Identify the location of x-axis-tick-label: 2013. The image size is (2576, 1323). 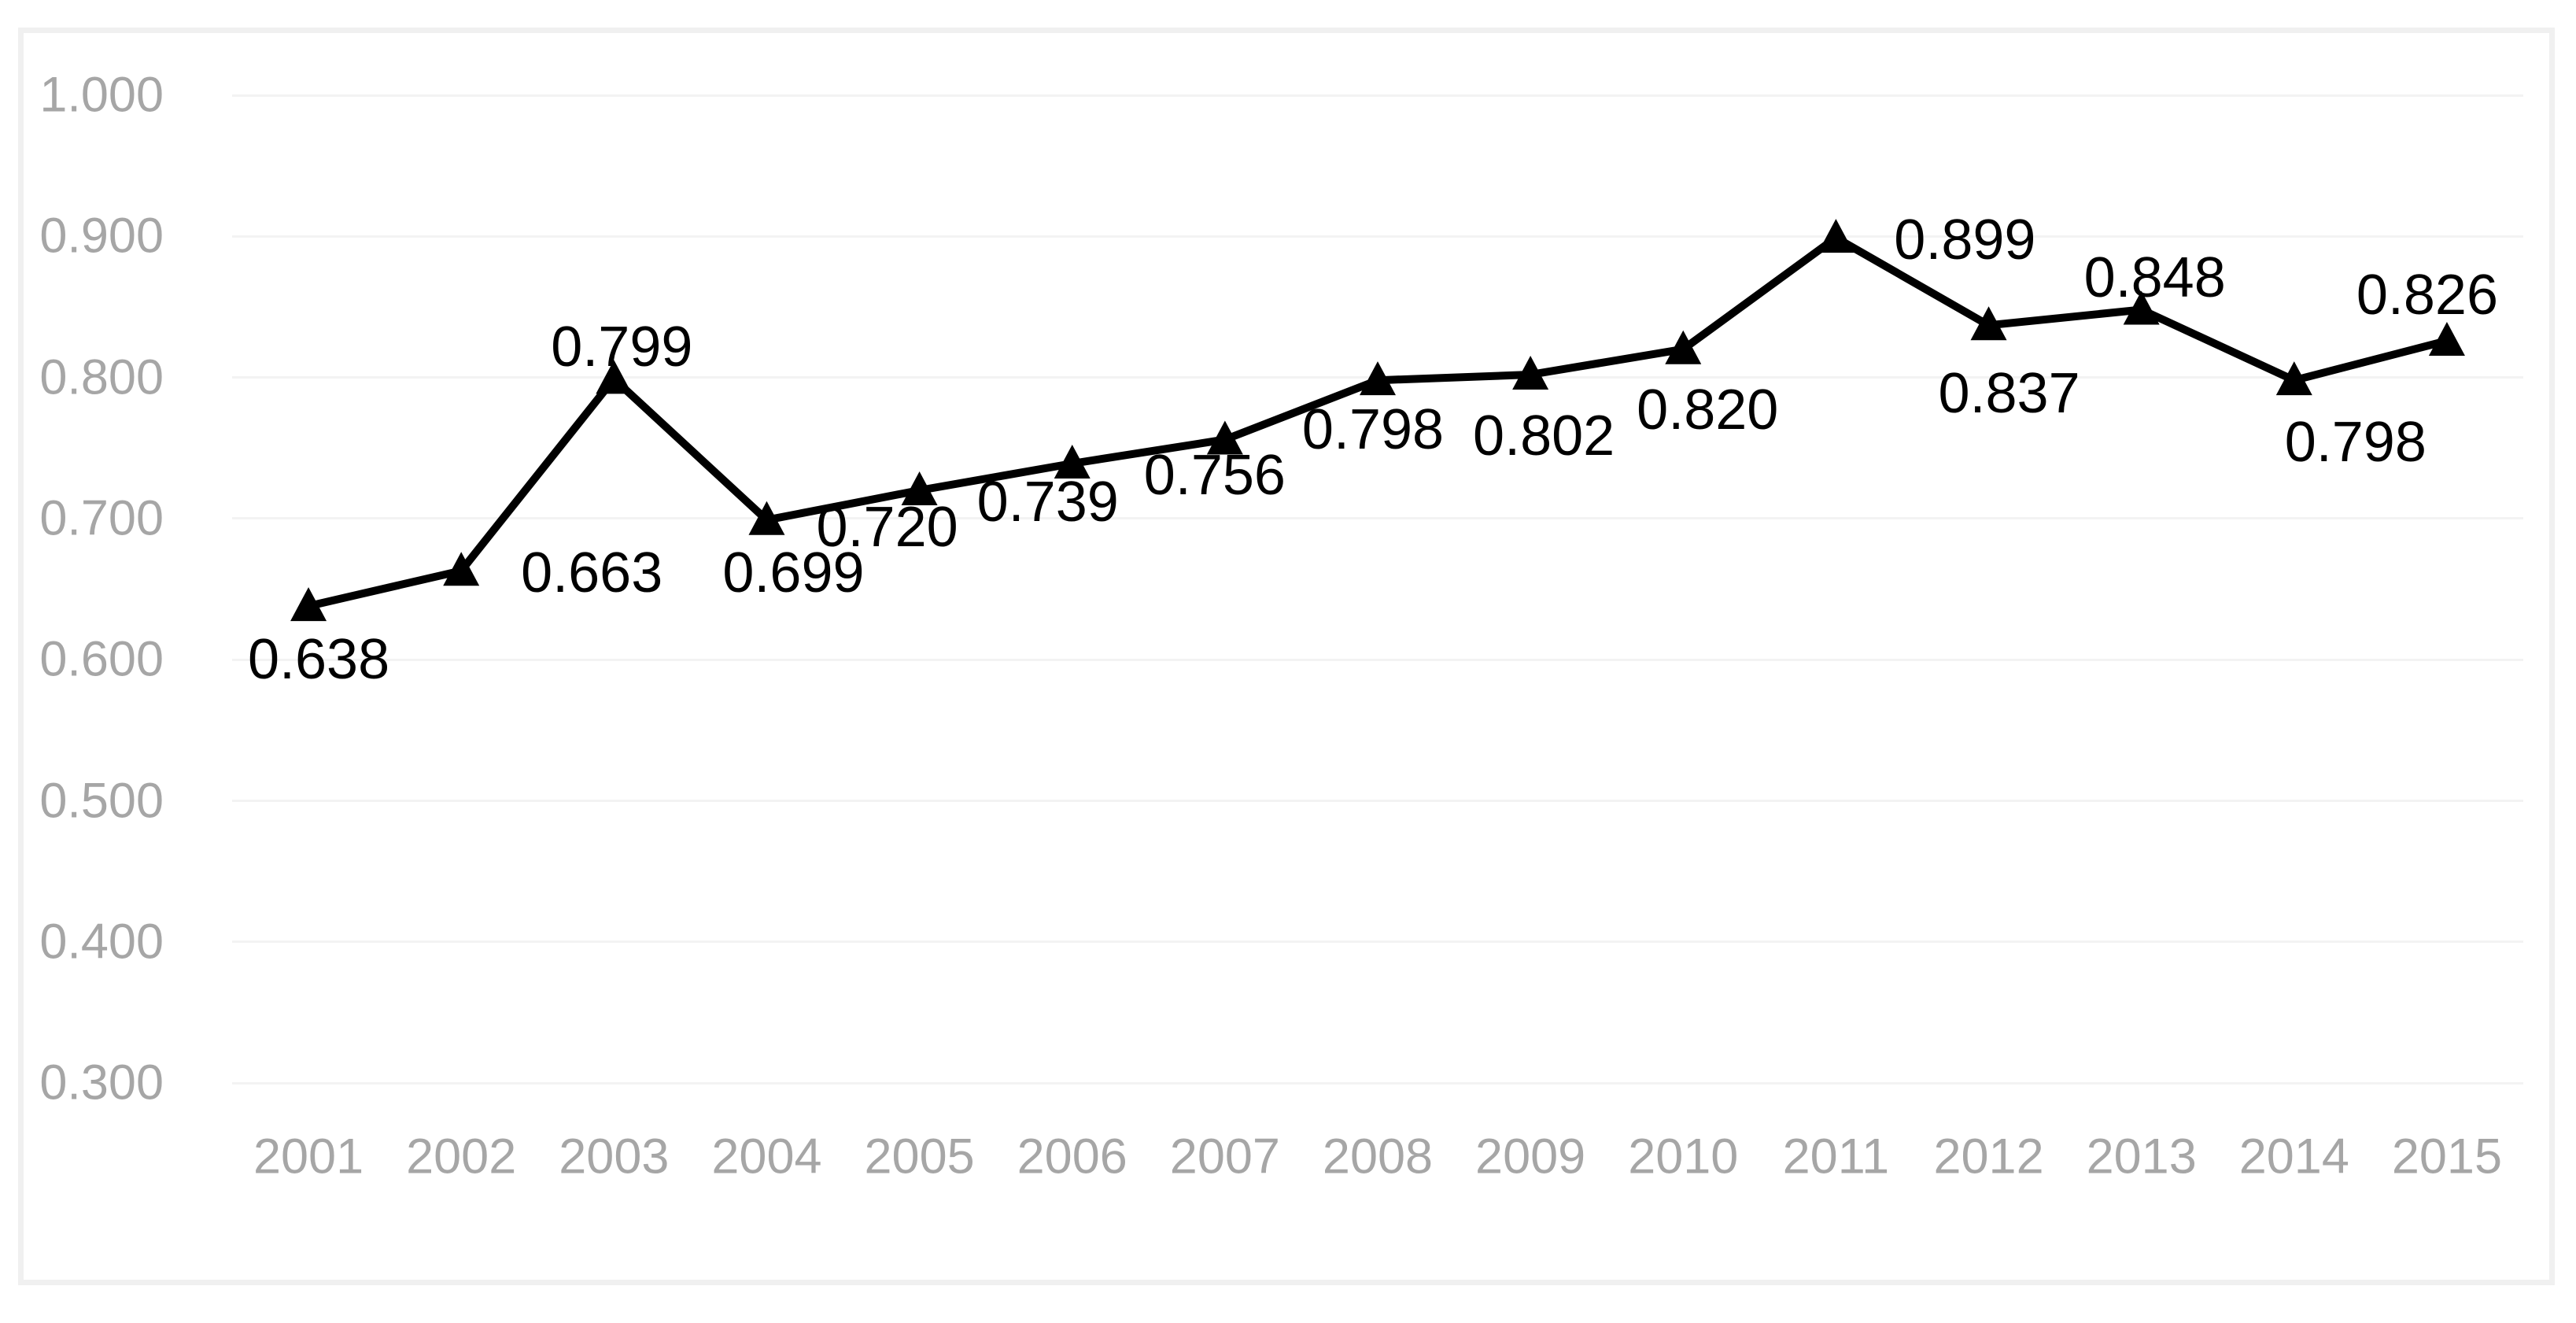
(2141, 1156).